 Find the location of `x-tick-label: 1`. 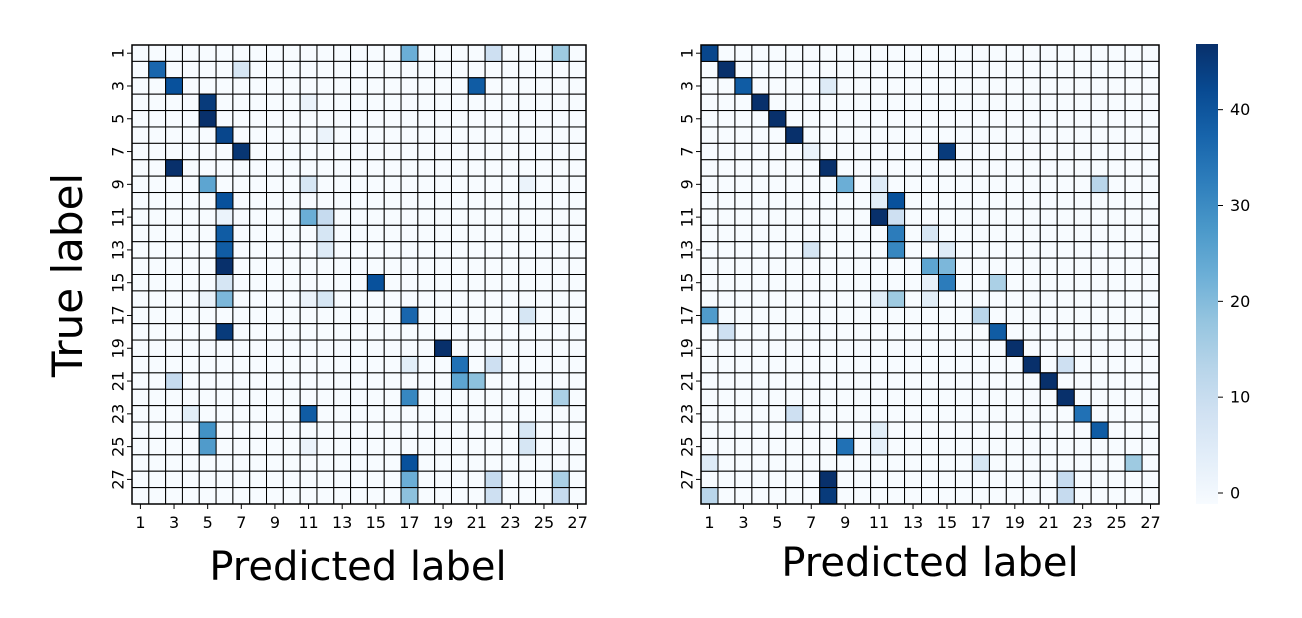

x-tick-label: 1 is located at coordinates (140, 522).